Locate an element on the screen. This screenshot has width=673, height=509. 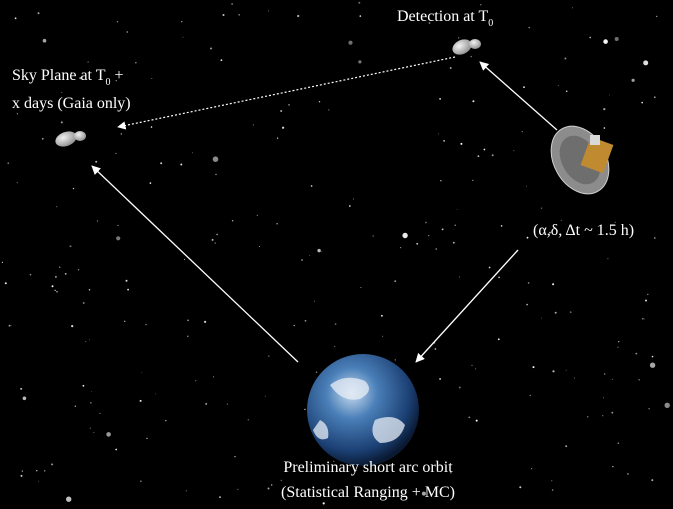
node-label: Preliminary short arc orbit is located at coordinates (368, 467).